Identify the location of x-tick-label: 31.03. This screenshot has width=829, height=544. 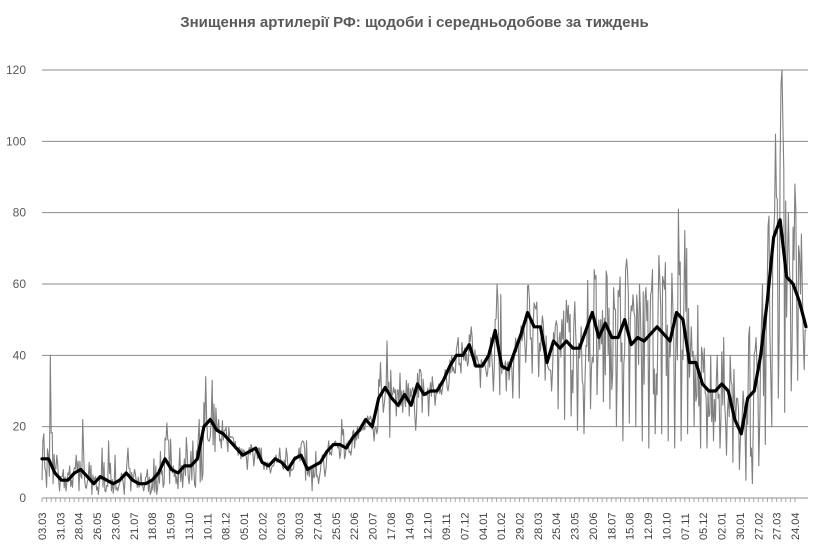
(61, 526).